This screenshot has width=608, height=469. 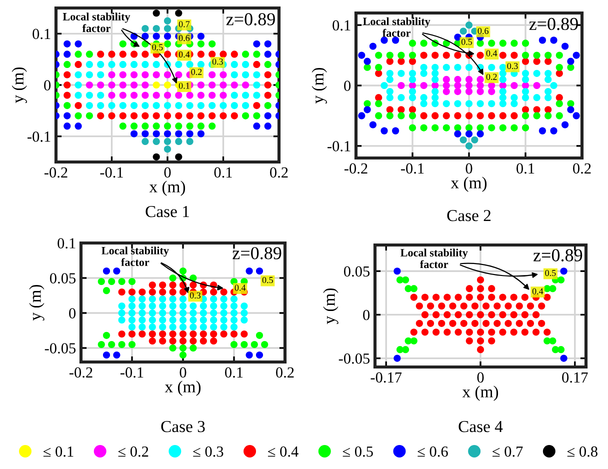 What do you see at coordinates (469, 216) in the screenshot?
I see `text: Case 2` at bounding box center [469, 216].